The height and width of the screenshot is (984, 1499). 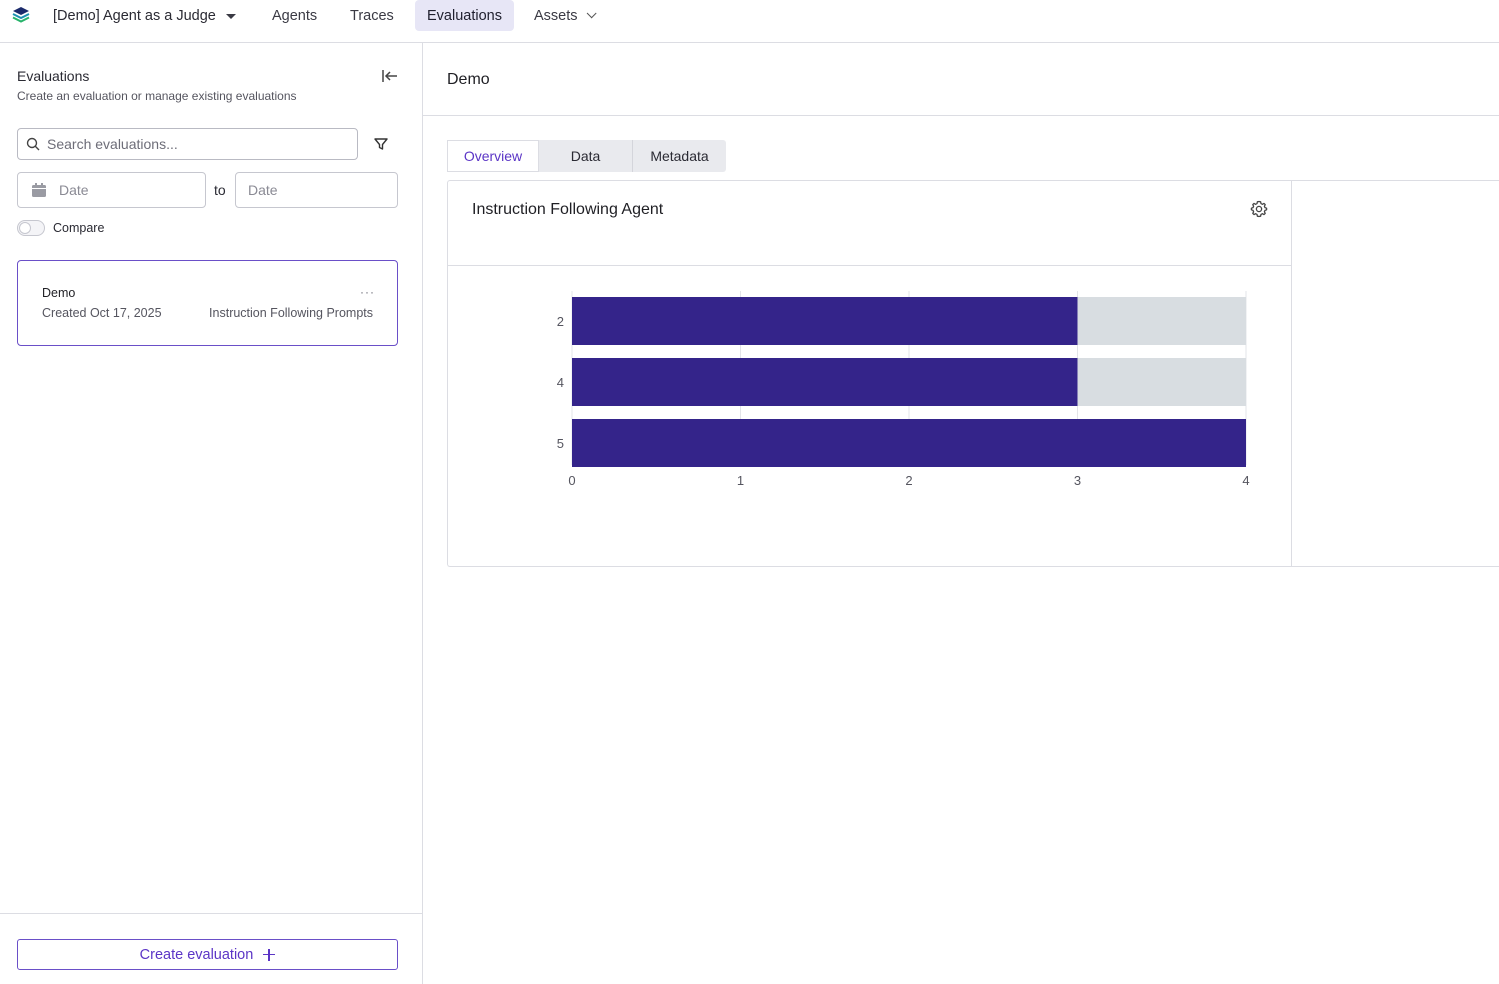 I want to click on sidebar-footer: Create evaluation, so click(x=211, y=948).